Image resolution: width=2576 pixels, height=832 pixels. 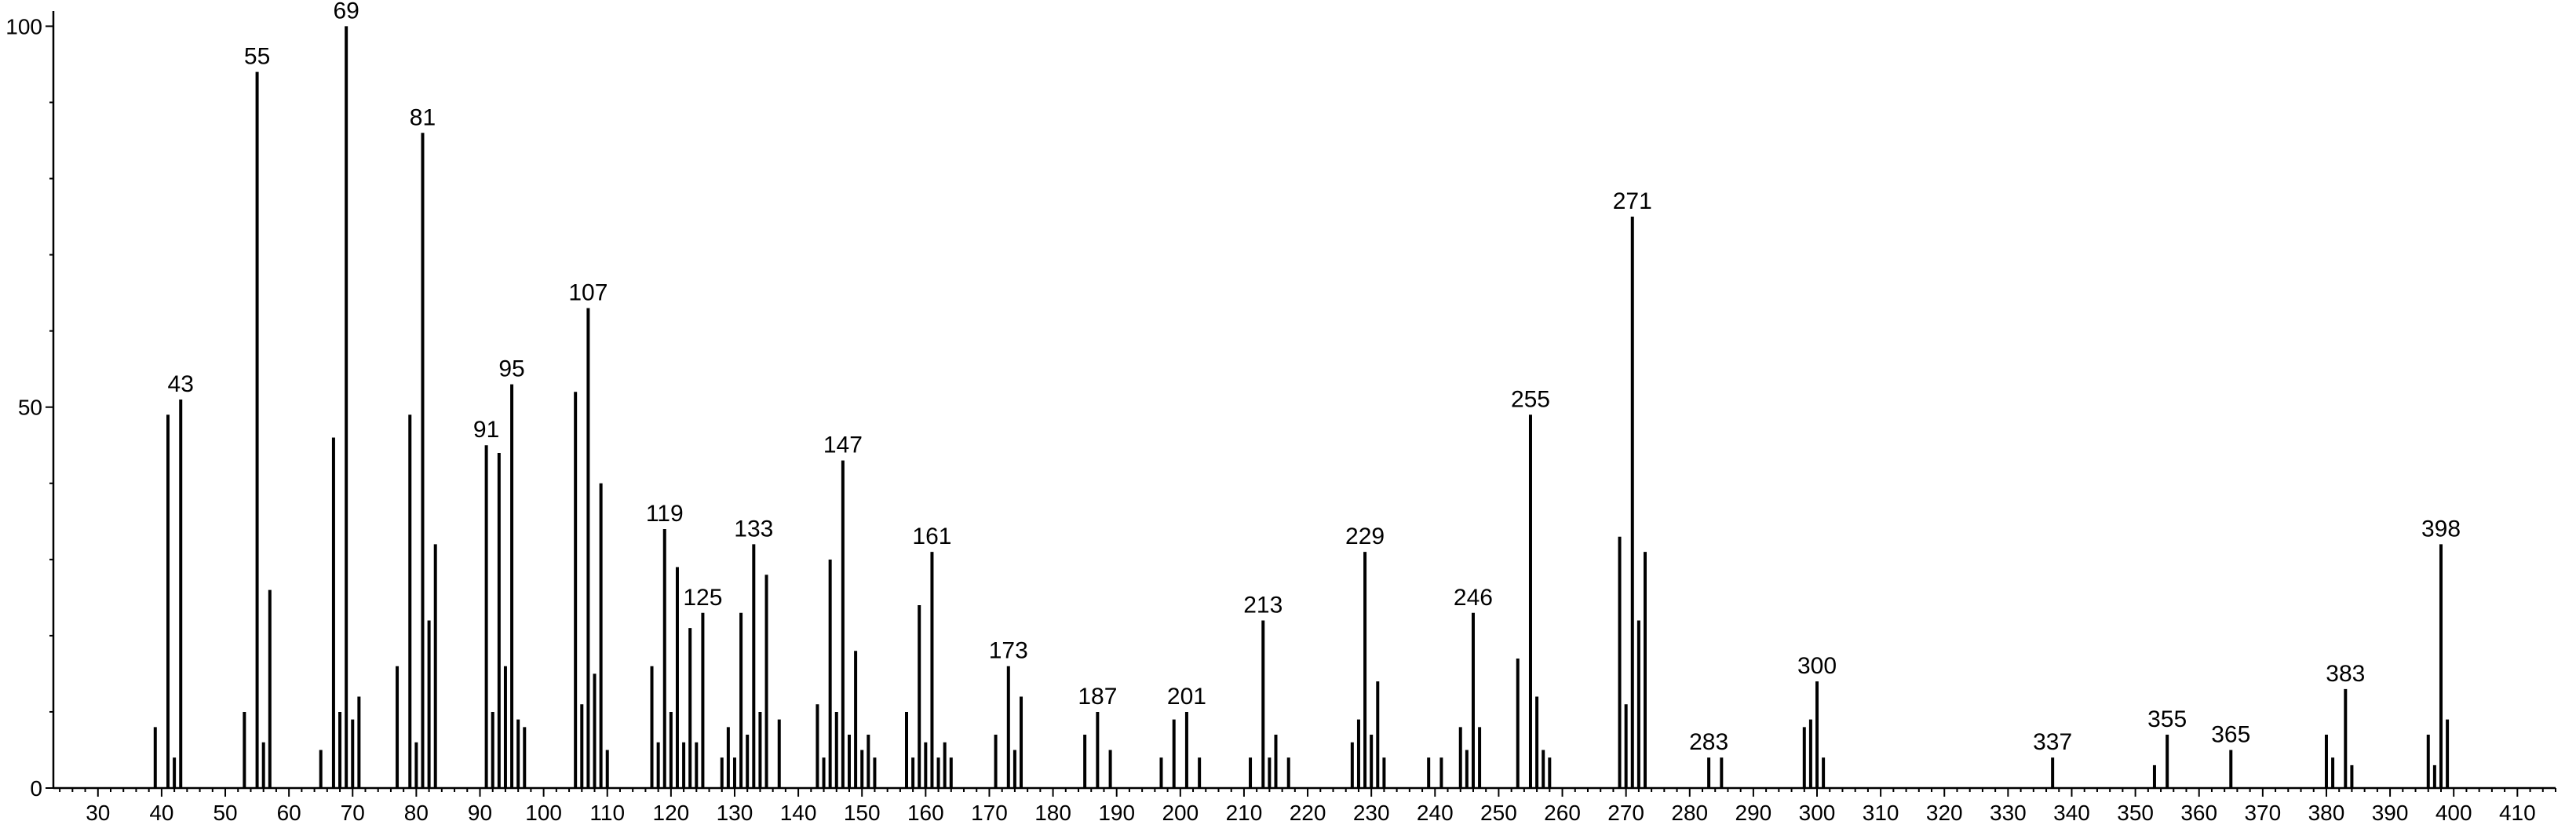 I want to click on peak-label: 187, so click(x=1097, y=697).